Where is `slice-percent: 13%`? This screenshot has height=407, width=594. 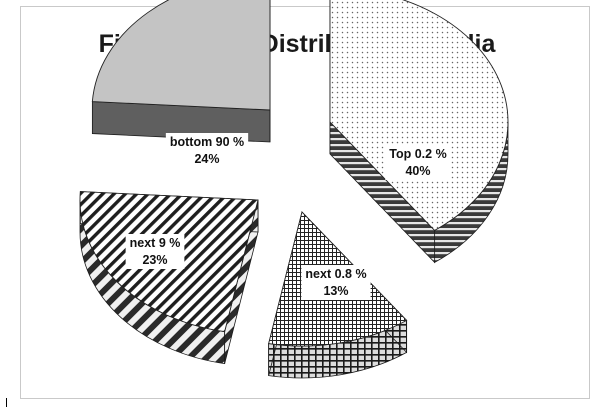 slice-percent: 13% is located at coordinates (335, 291).